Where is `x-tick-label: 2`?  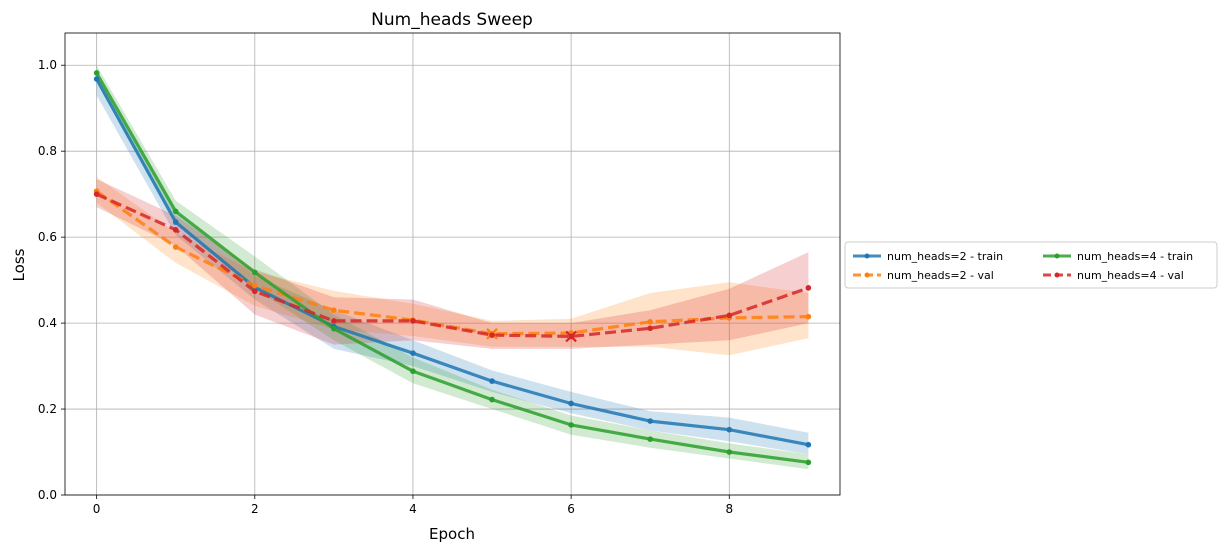
x-tick-label: 2 is located at coordinates (255, 509).